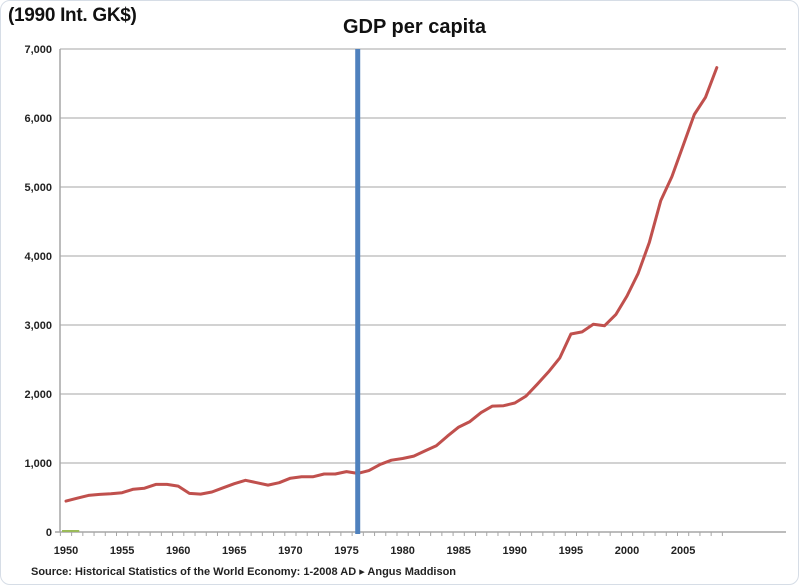  I want to click on y-tick-label: 5,000, so click(38, 188).